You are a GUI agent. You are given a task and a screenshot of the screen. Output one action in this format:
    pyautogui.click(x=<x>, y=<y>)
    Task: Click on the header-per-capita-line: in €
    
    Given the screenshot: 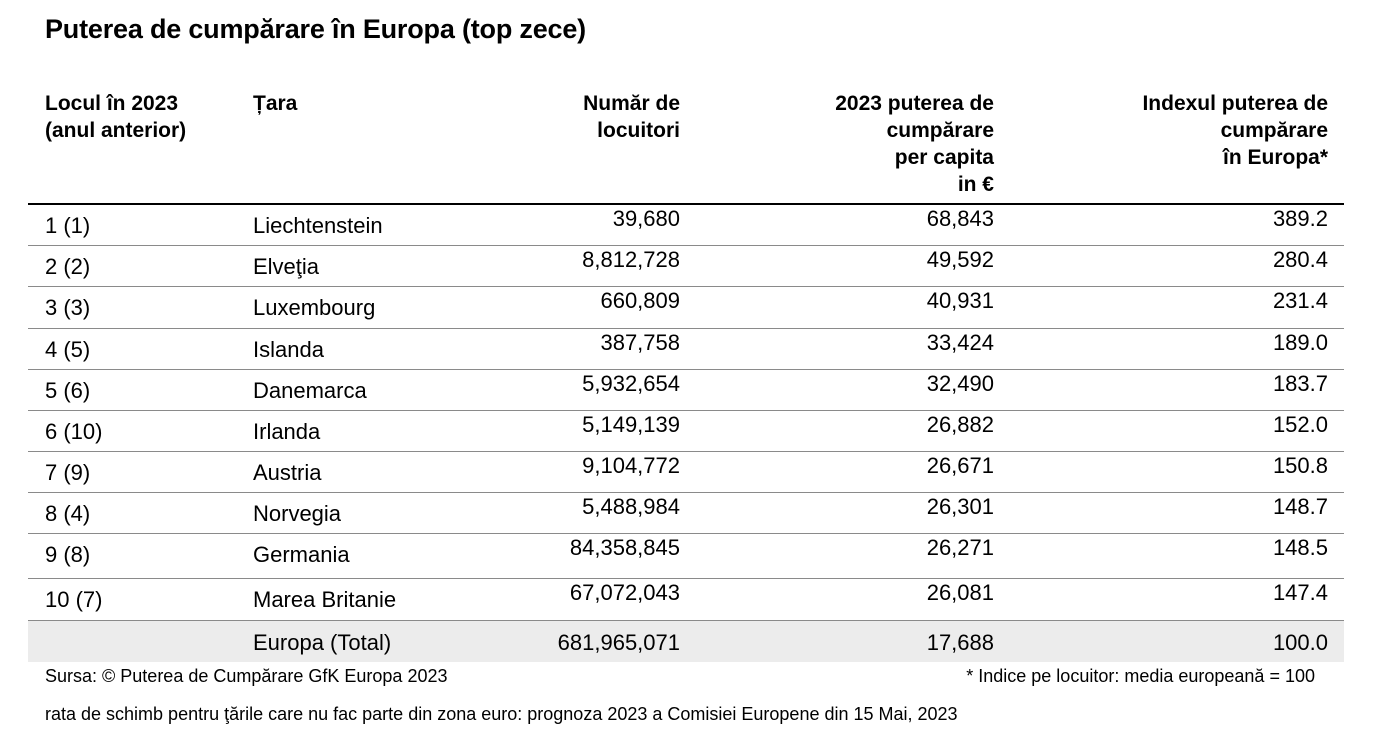 What is the action you would take?
    pyautogui.click(x=975, y=184)
    